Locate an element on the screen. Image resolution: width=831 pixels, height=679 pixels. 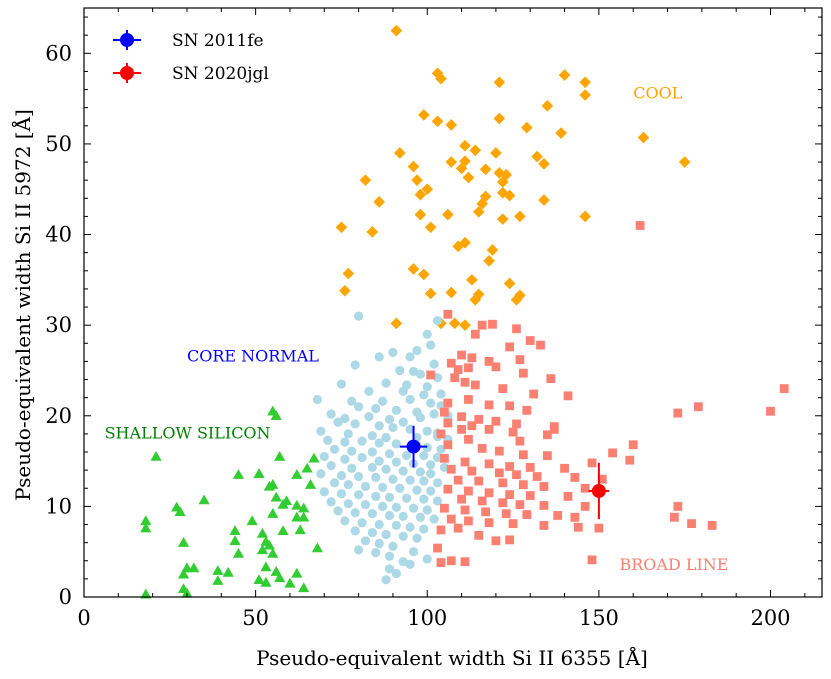
y-axis-label: Pseudo-equivalent width Si II 5972 [Å] is located at coordinates (22, 305).